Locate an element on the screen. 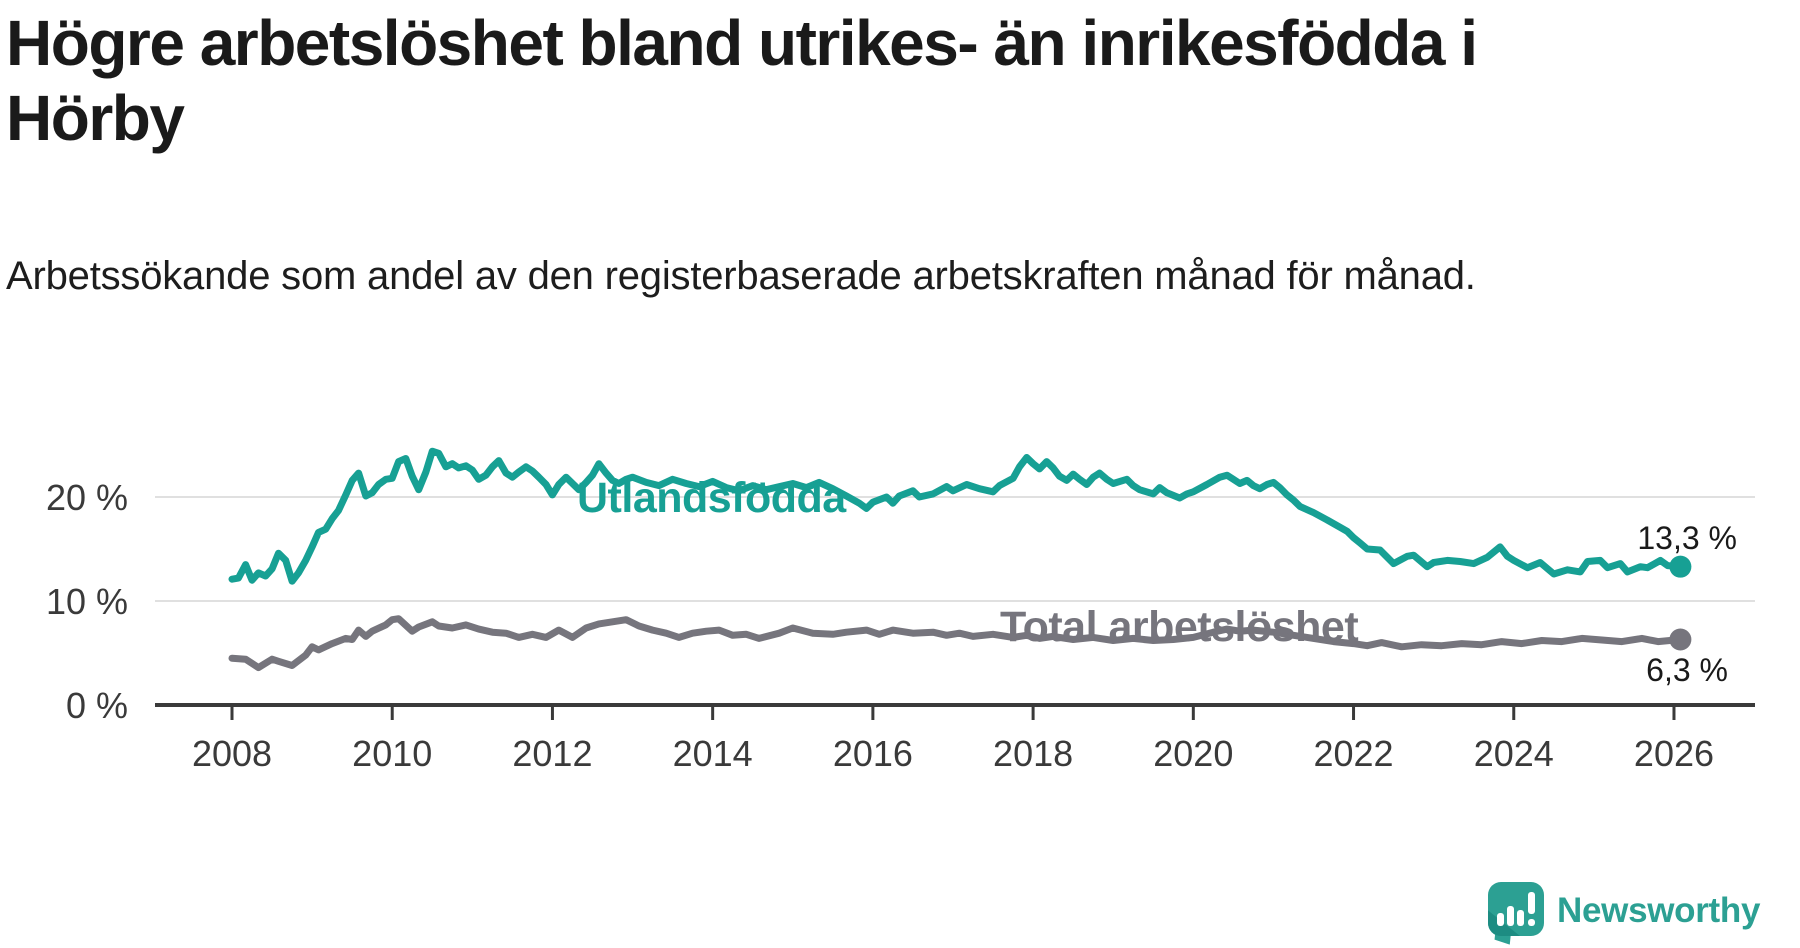  series-label-utlandsfodda: Utlandsfödda is located at coordinates (712, 498).